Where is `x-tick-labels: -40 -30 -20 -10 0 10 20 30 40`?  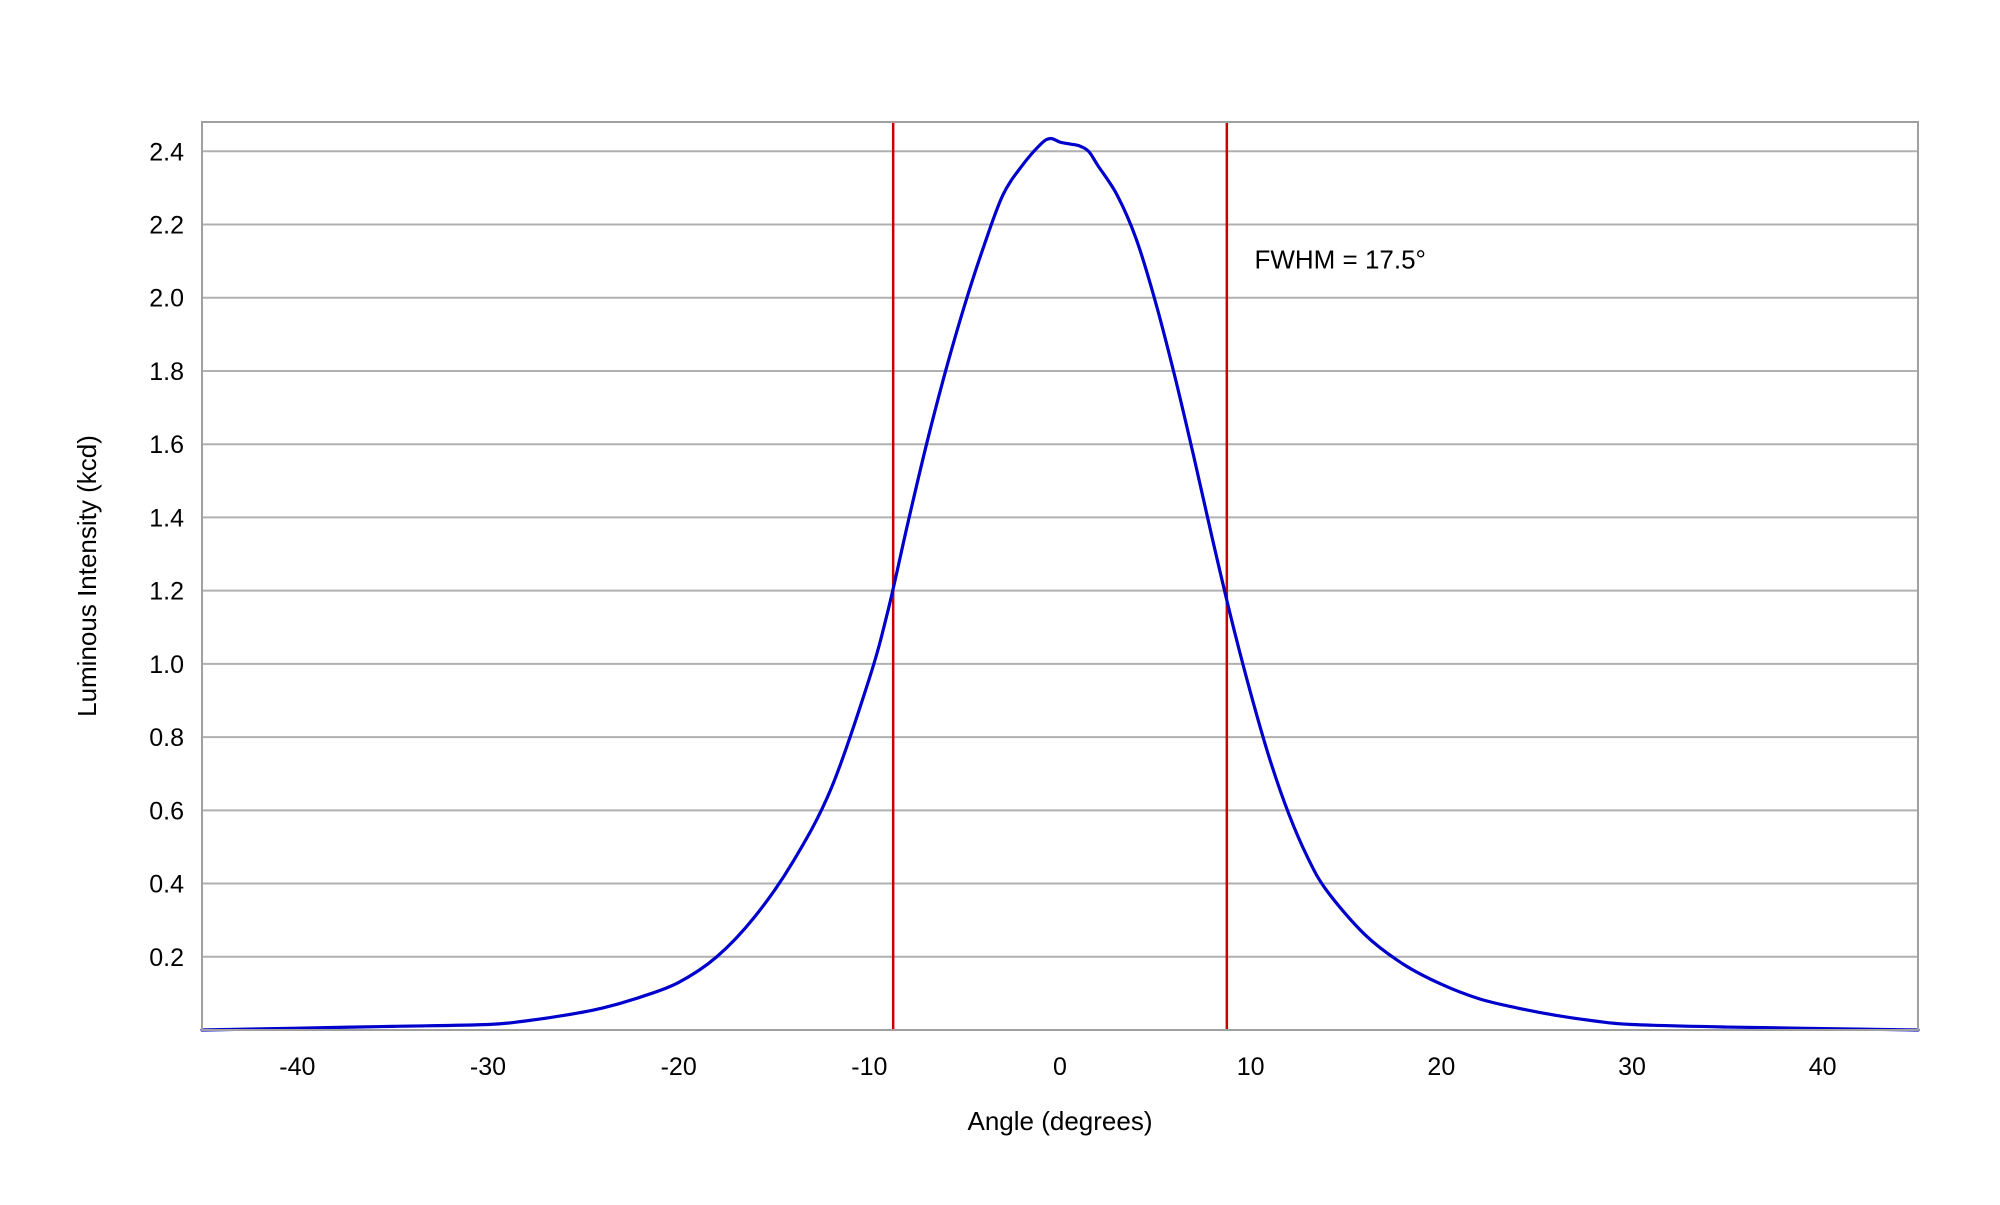 x-tick-labels: -40 -30 -20 -10 0 10 20 30 40 is located at coordinates (1057, 1067).